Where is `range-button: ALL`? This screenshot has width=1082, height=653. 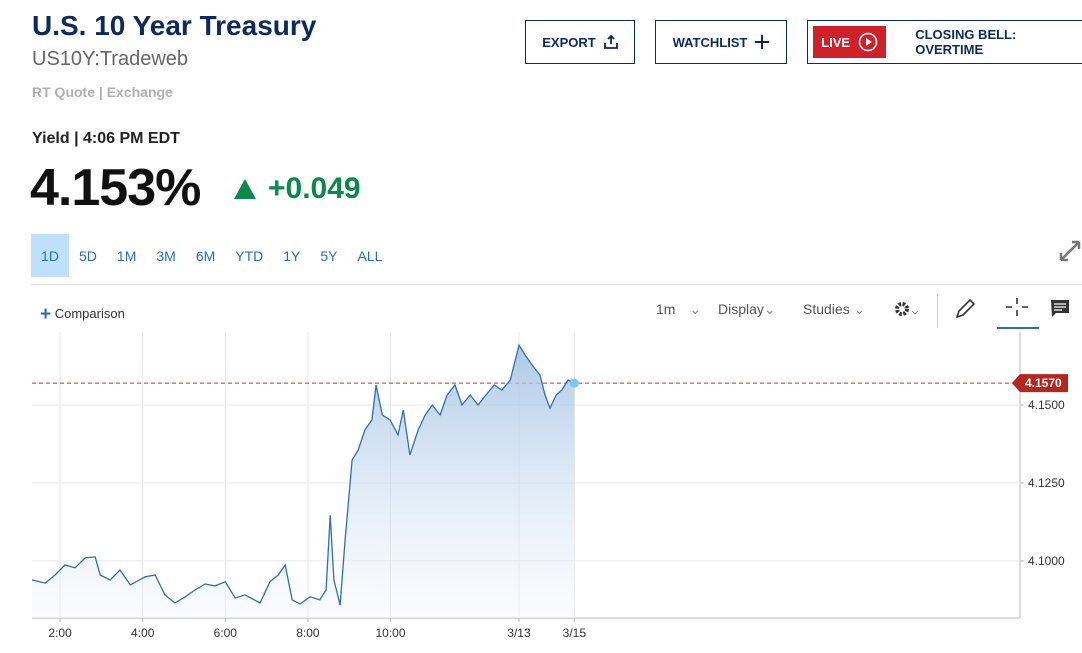
range-button: ALL is located at coordinates (370, 255).